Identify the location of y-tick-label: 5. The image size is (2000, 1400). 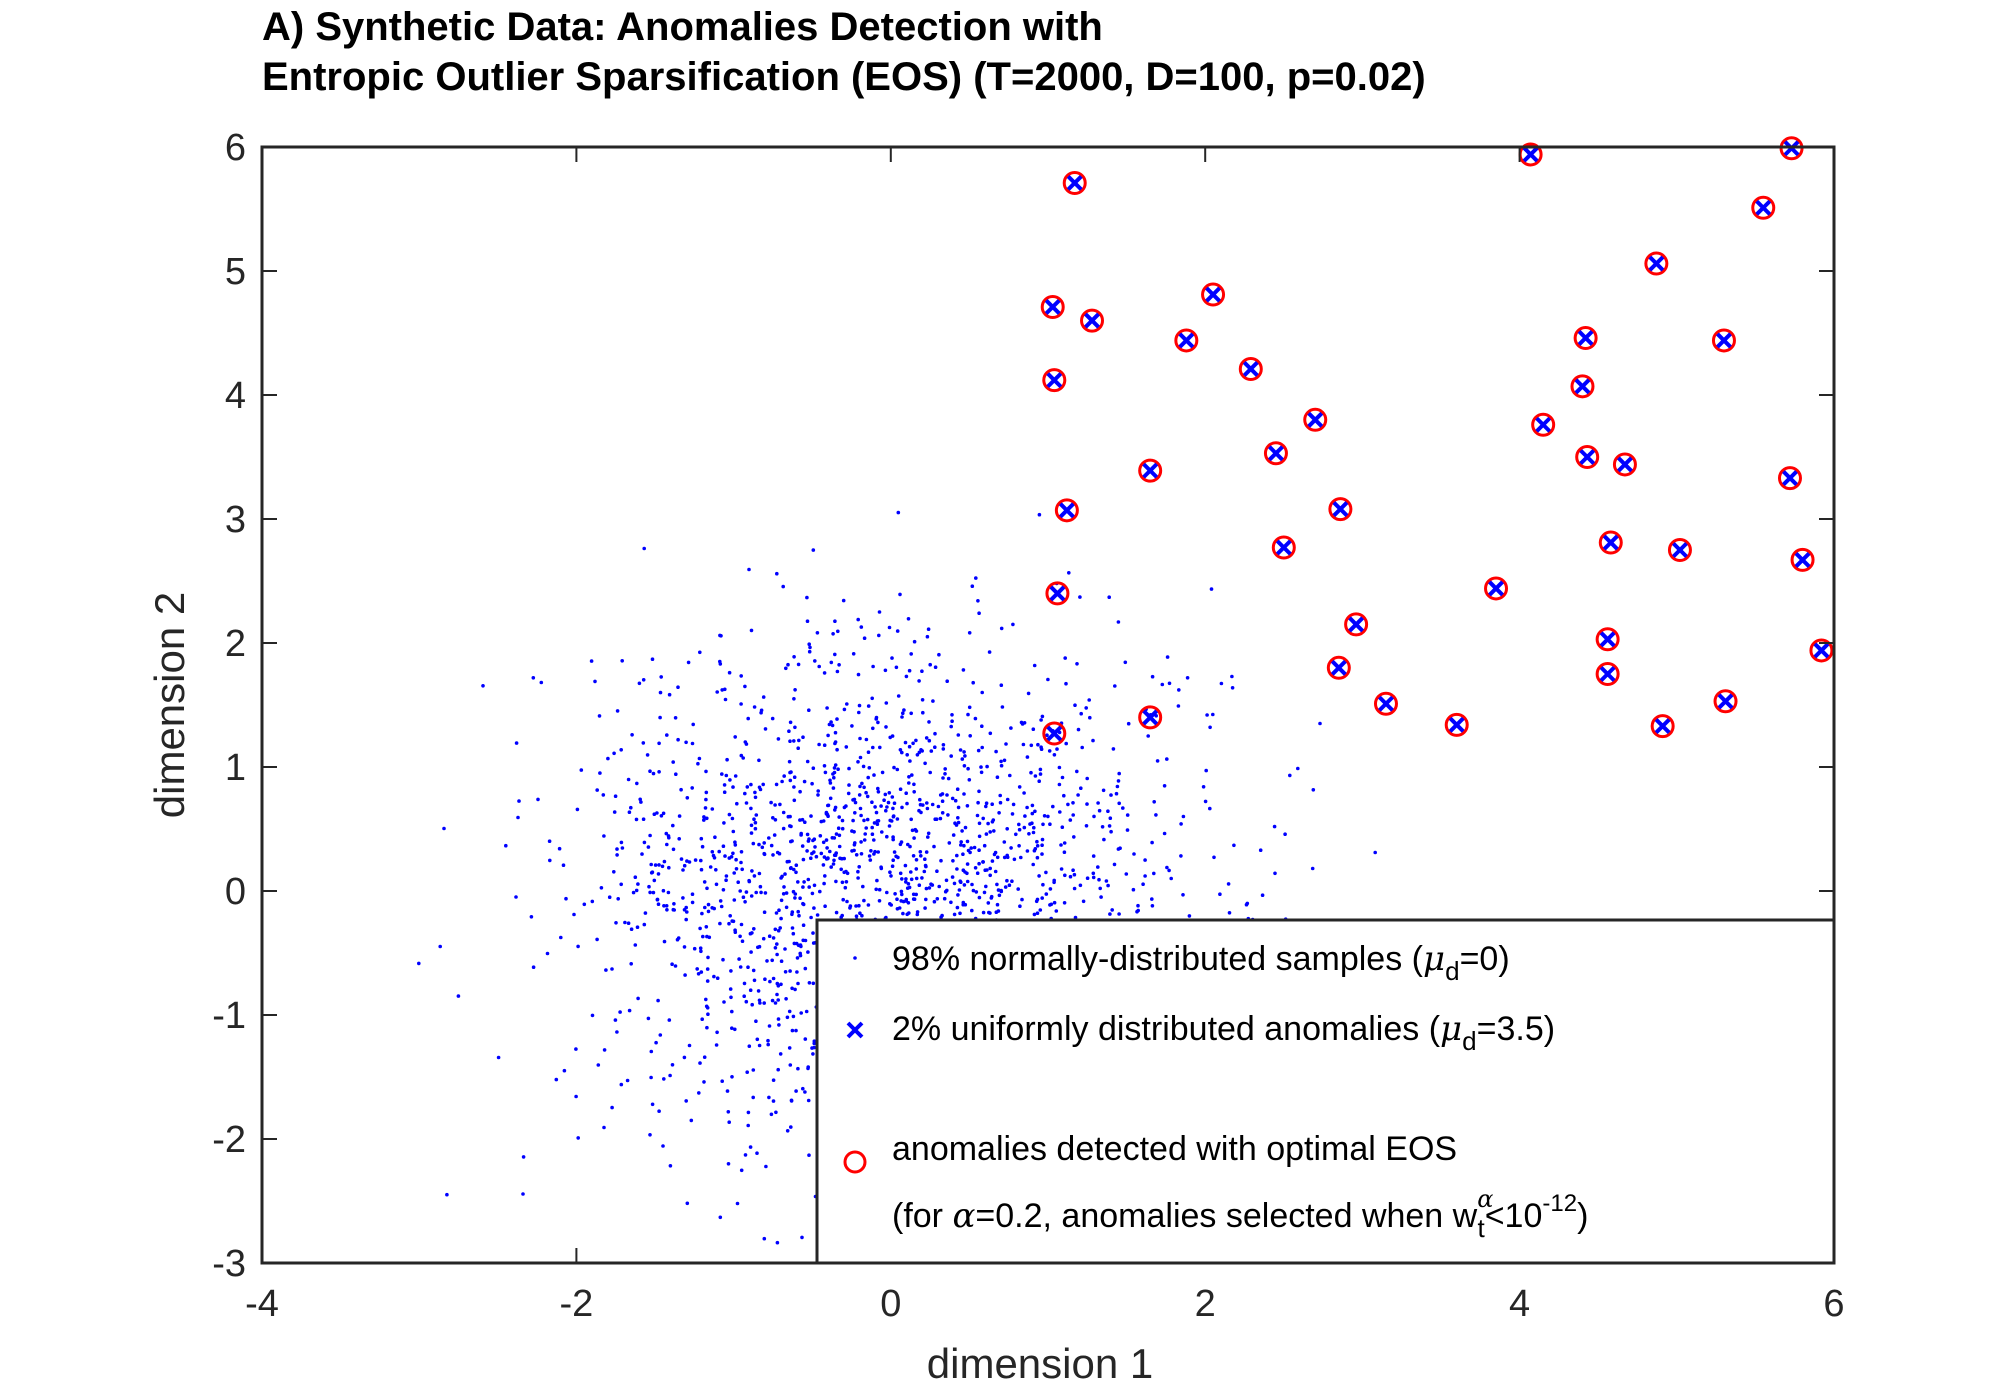
(235, 272).